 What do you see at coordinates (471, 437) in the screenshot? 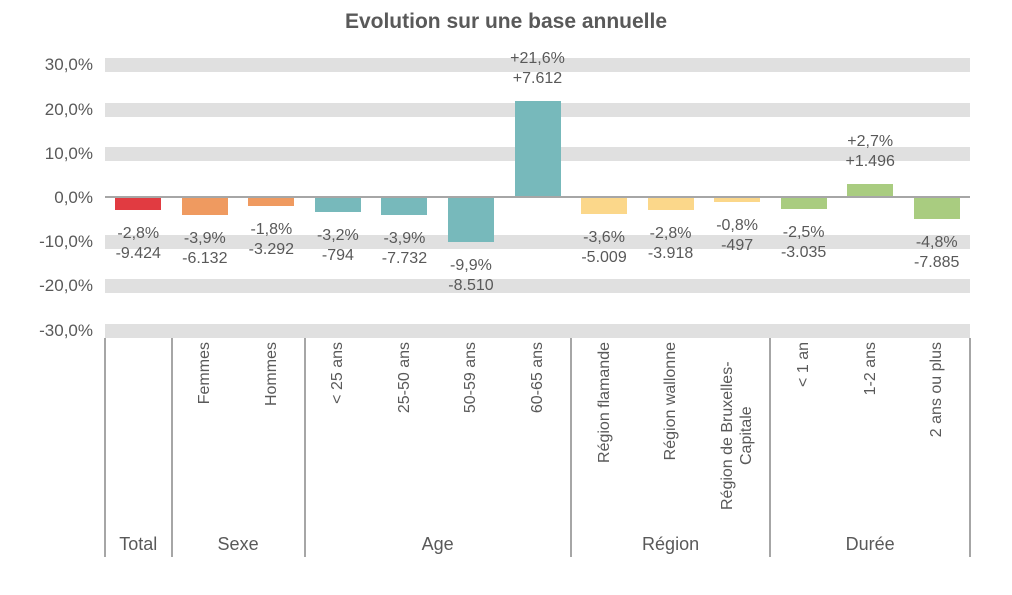
I see `category-label-cell: 50-59 ans` at bounding box center [471, 437].